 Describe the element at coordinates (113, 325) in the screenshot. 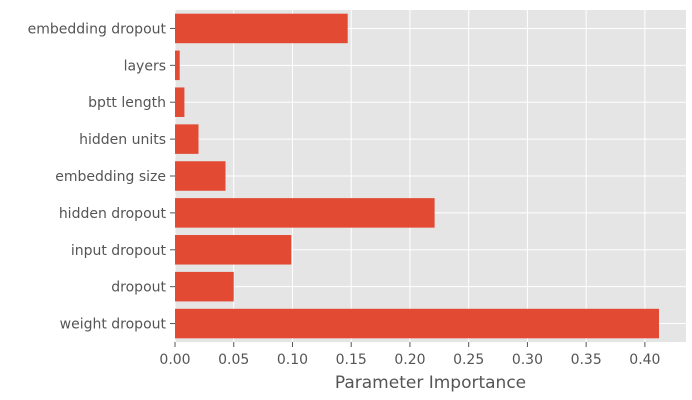

I see `y-tick-label: weight dropout` at that location.